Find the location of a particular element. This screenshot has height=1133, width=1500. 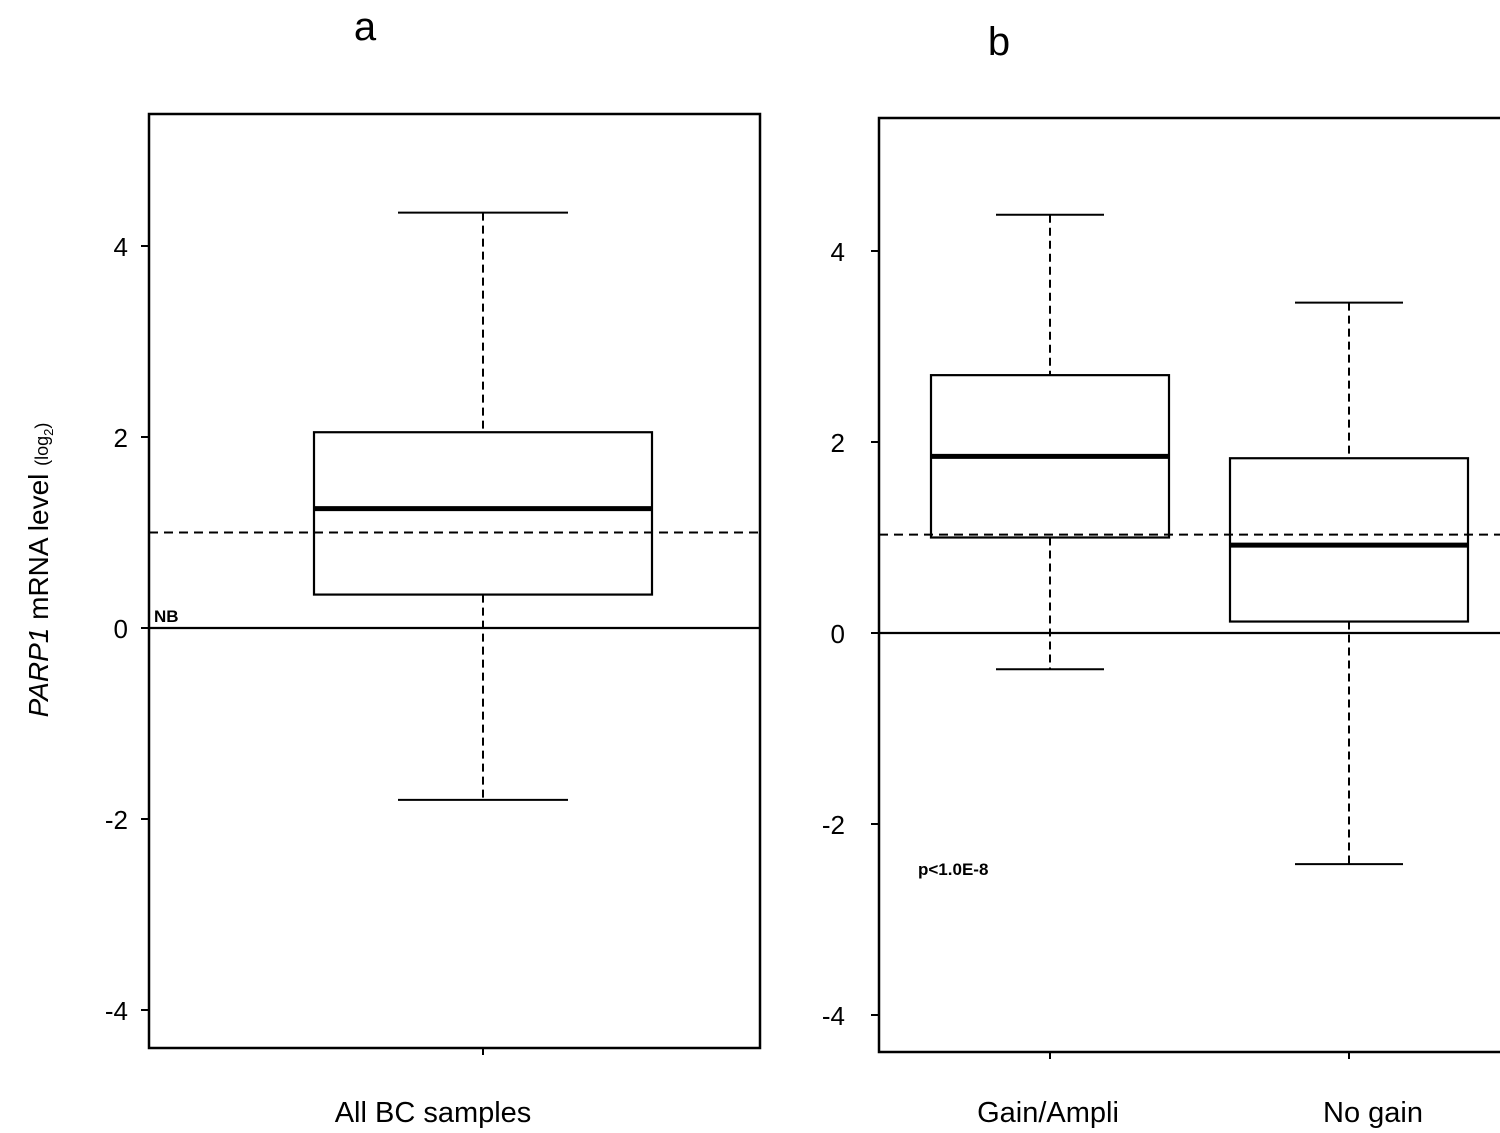

panel-letter-a: a is located at coordinates (365, 27).